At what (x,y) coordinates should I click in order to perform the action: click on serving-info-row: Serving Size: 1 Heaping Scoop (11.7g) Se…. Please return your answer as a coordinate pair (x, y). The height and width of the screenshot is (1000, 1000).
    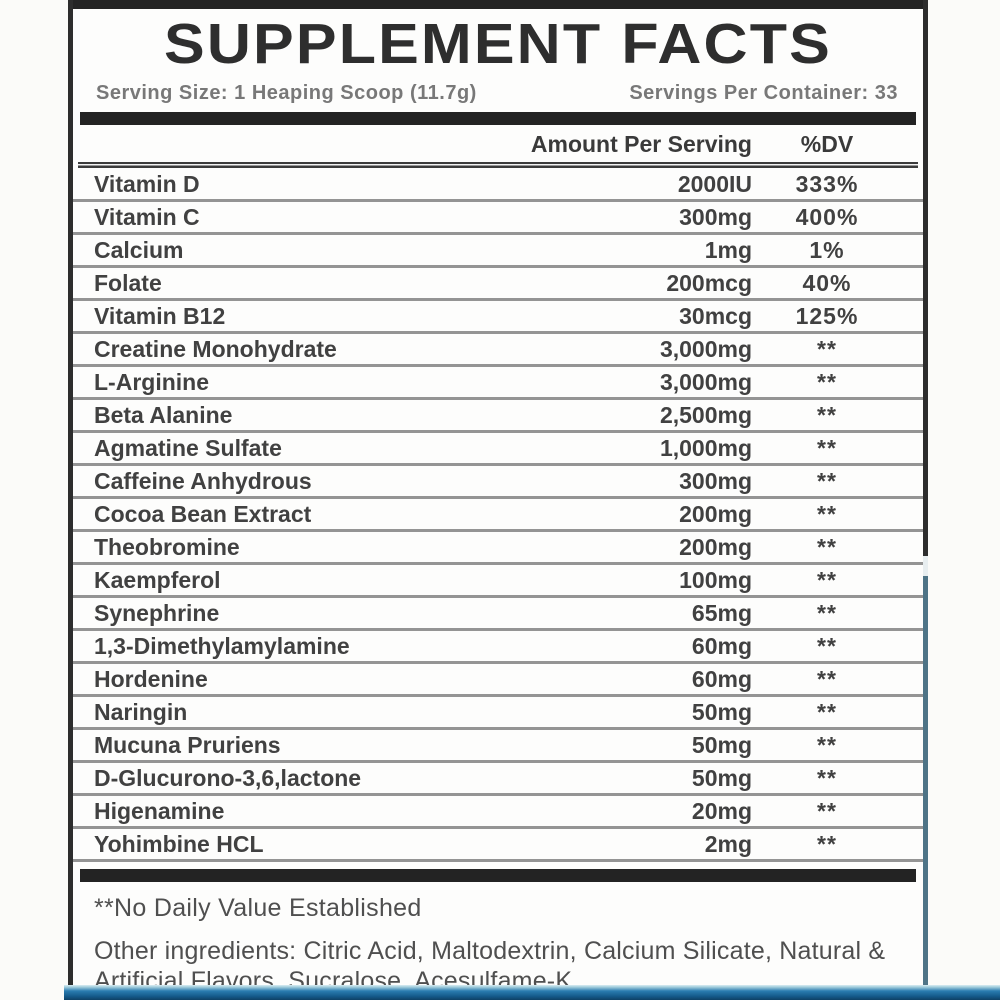
    Looking at the image, I should click on (498, 93).